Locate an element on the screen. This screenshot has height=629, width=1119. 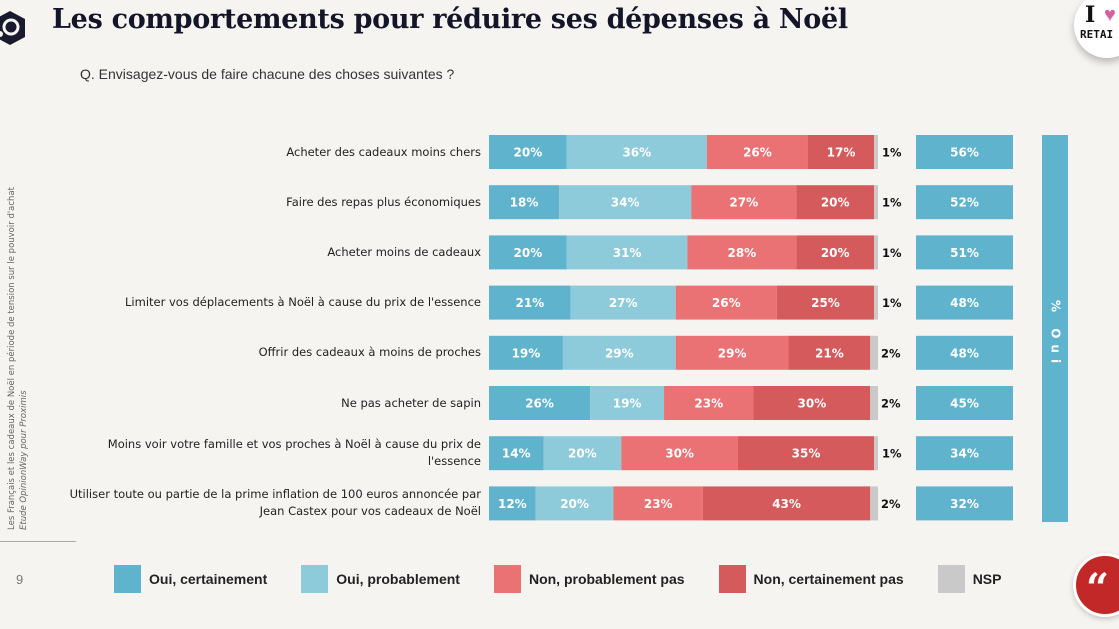
total-oui-value: 34% is located at coordinates (964, 454).